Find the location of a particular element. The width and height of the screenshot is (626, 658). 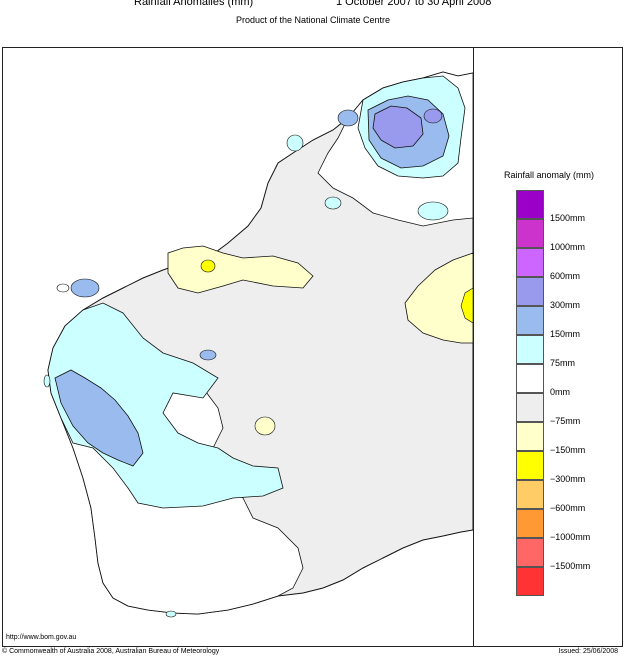

issued-date: Issued: 25/06/2008 is located at coordinates (588, 651).